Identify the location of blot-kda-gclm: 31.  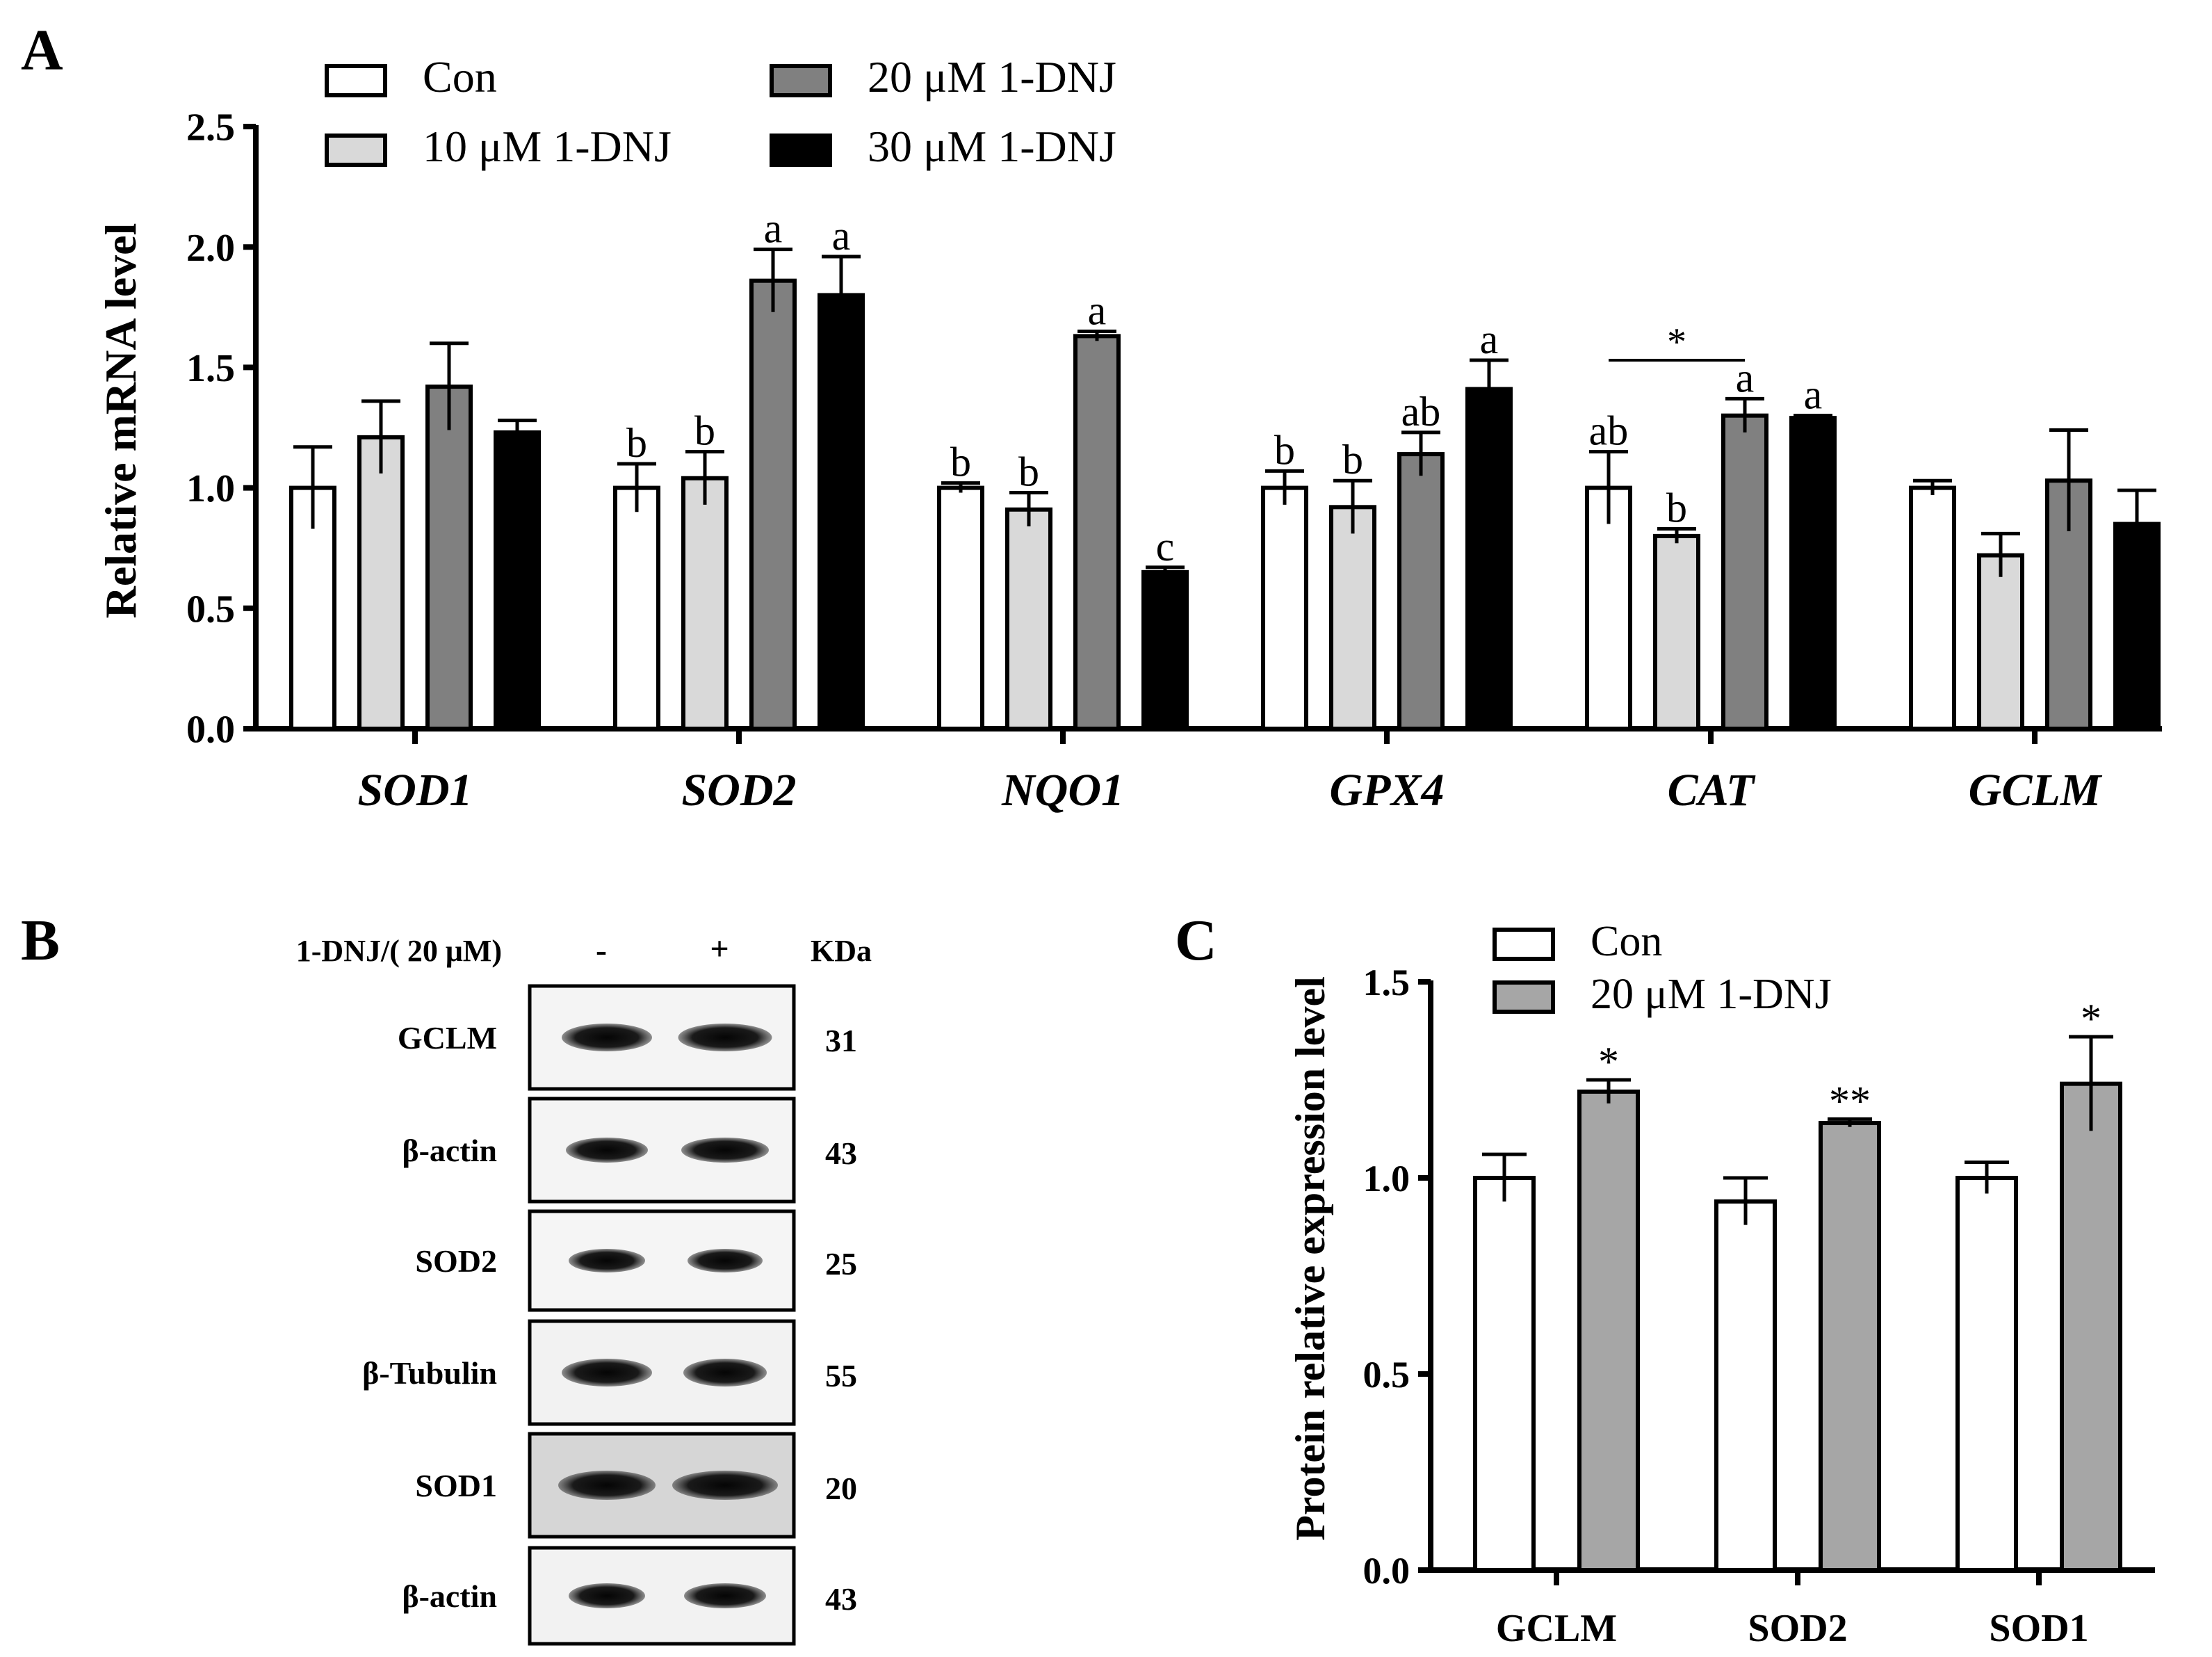
(841, 1040).